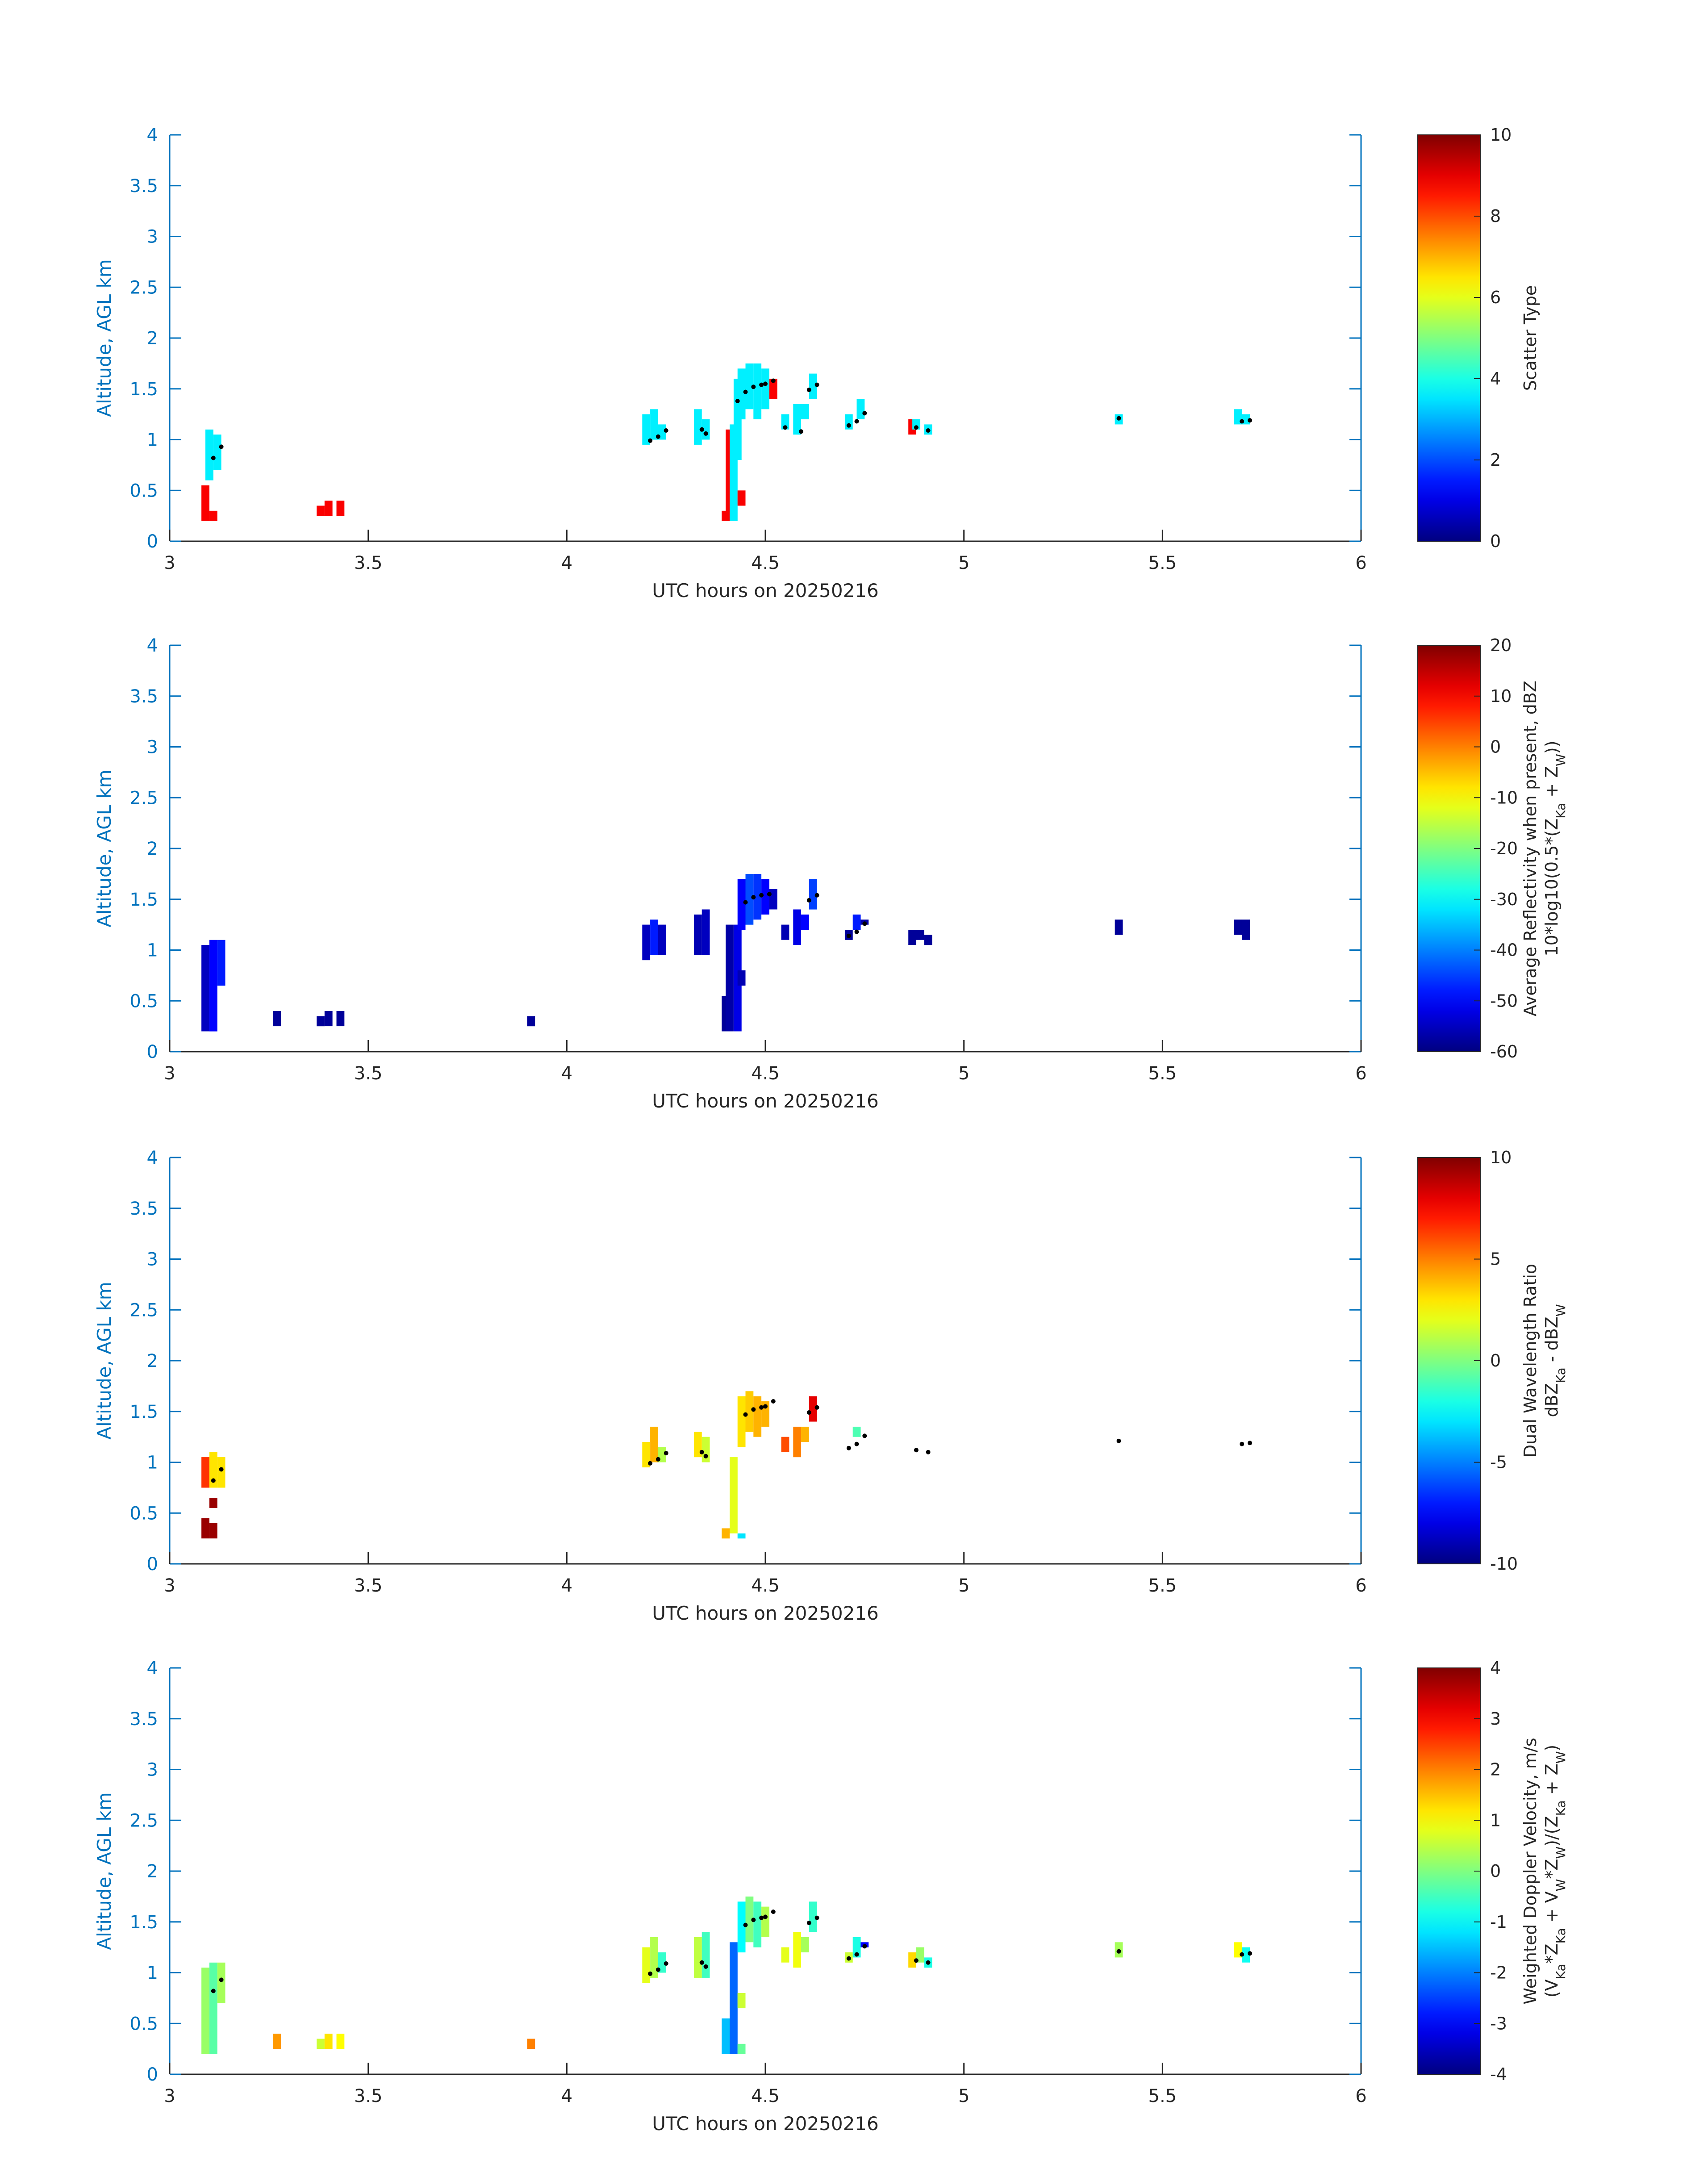  I want to click on colorbar, so click(1449, 1871).